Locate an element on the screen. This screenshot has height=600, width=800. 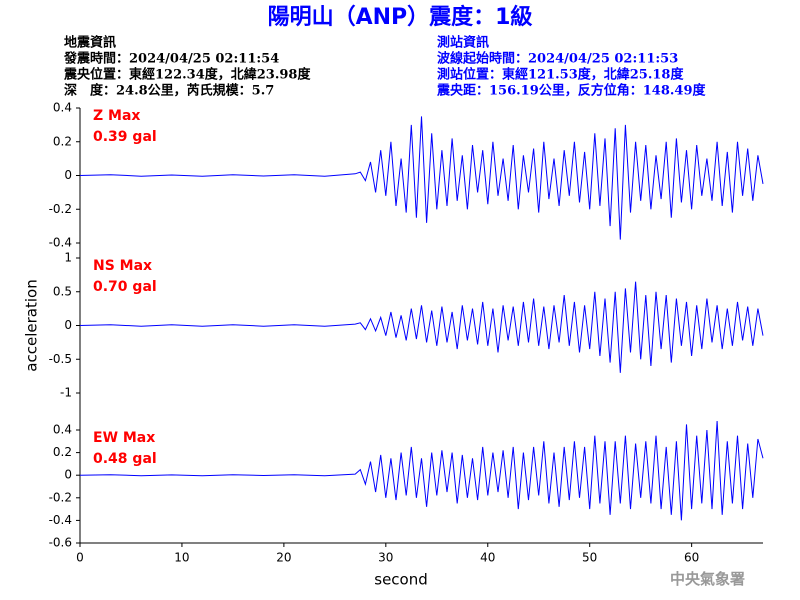
annotation: 0.48 gal is located at coordinates (125, 459).